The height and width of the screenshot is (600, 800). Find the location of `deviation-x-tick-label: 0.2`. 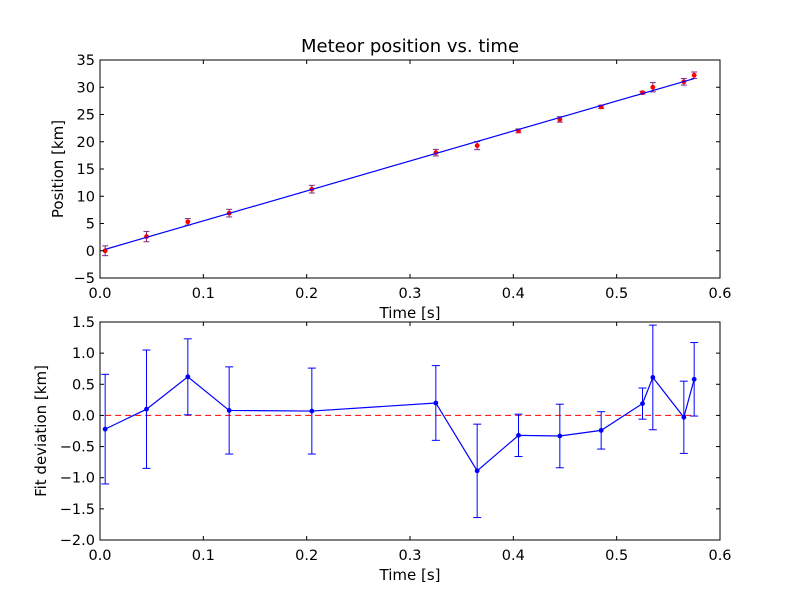

deviation-x-tick-label: 0.2 is located at coordinates (306, 556).